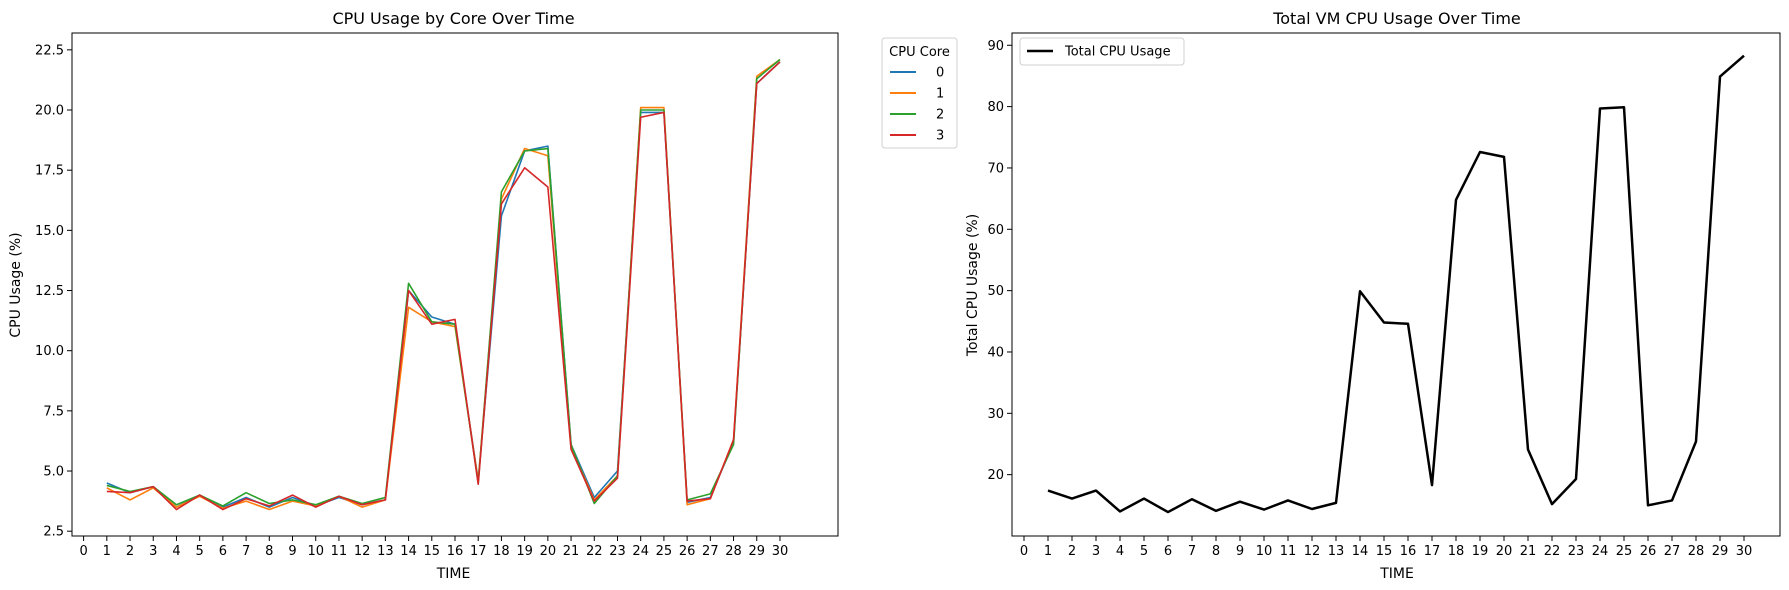 Image resolution: width=1789 pixels, height=590 pixels. What do you see at coordinates (269, 551) in the screenshot?
I see `chart-left-x-tick-label: 8` at bounding box center [269, 551].